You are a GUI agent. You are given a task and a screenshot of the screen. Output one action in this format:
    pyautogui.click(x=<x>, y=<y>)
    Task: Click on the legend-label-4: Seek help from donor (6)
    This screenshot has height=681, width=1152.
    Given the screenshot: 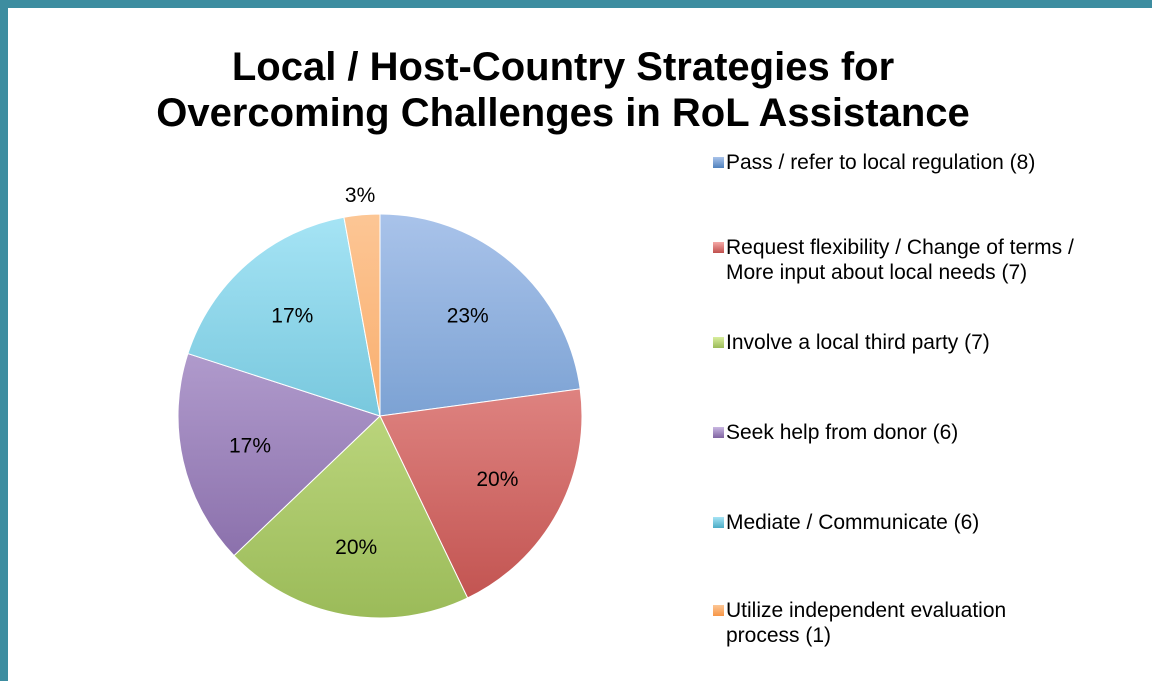 What is the action you would take?
    pyautogui.click(x=842, y=432)
    